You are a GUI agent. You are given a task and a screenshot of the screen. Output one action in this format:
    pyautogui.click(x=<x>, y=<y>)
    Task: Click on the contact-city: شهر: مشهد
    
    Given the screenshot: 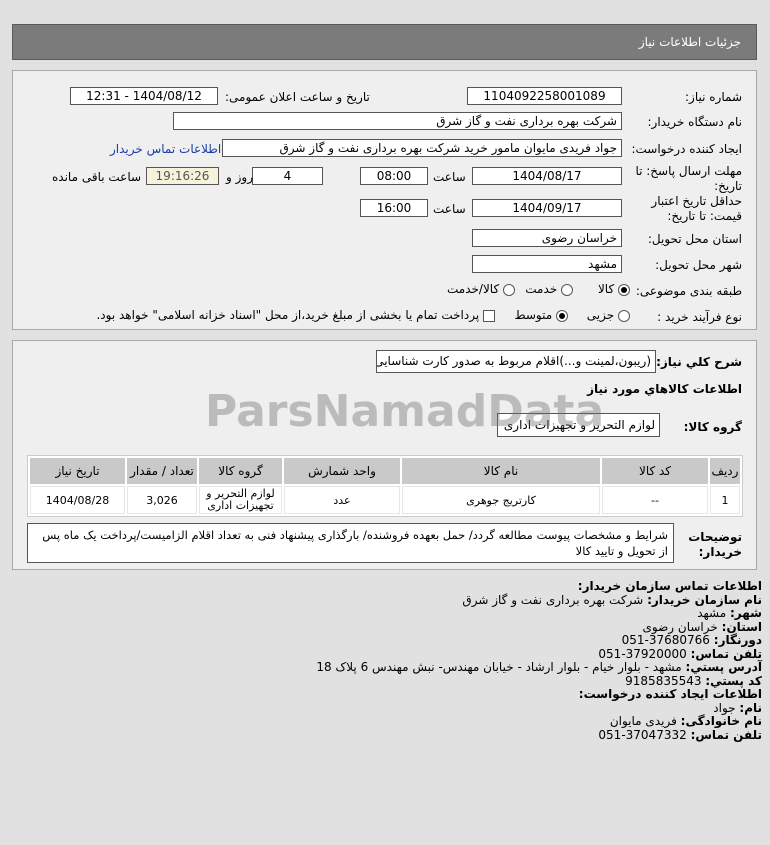 What is the action you would take?
    pyautogui.click(x=729, y=613)
    